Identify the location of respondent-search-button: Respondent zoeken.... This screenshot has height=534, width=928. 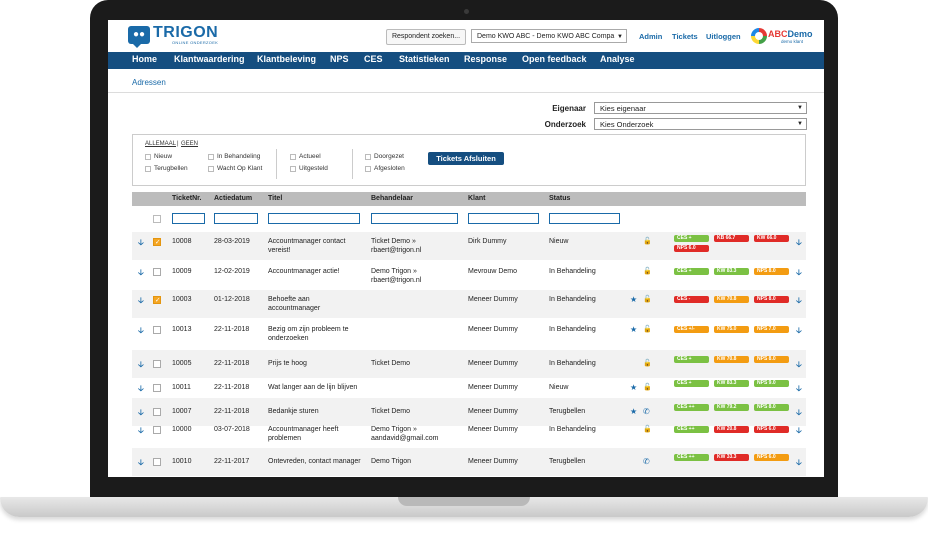
(426, 37).